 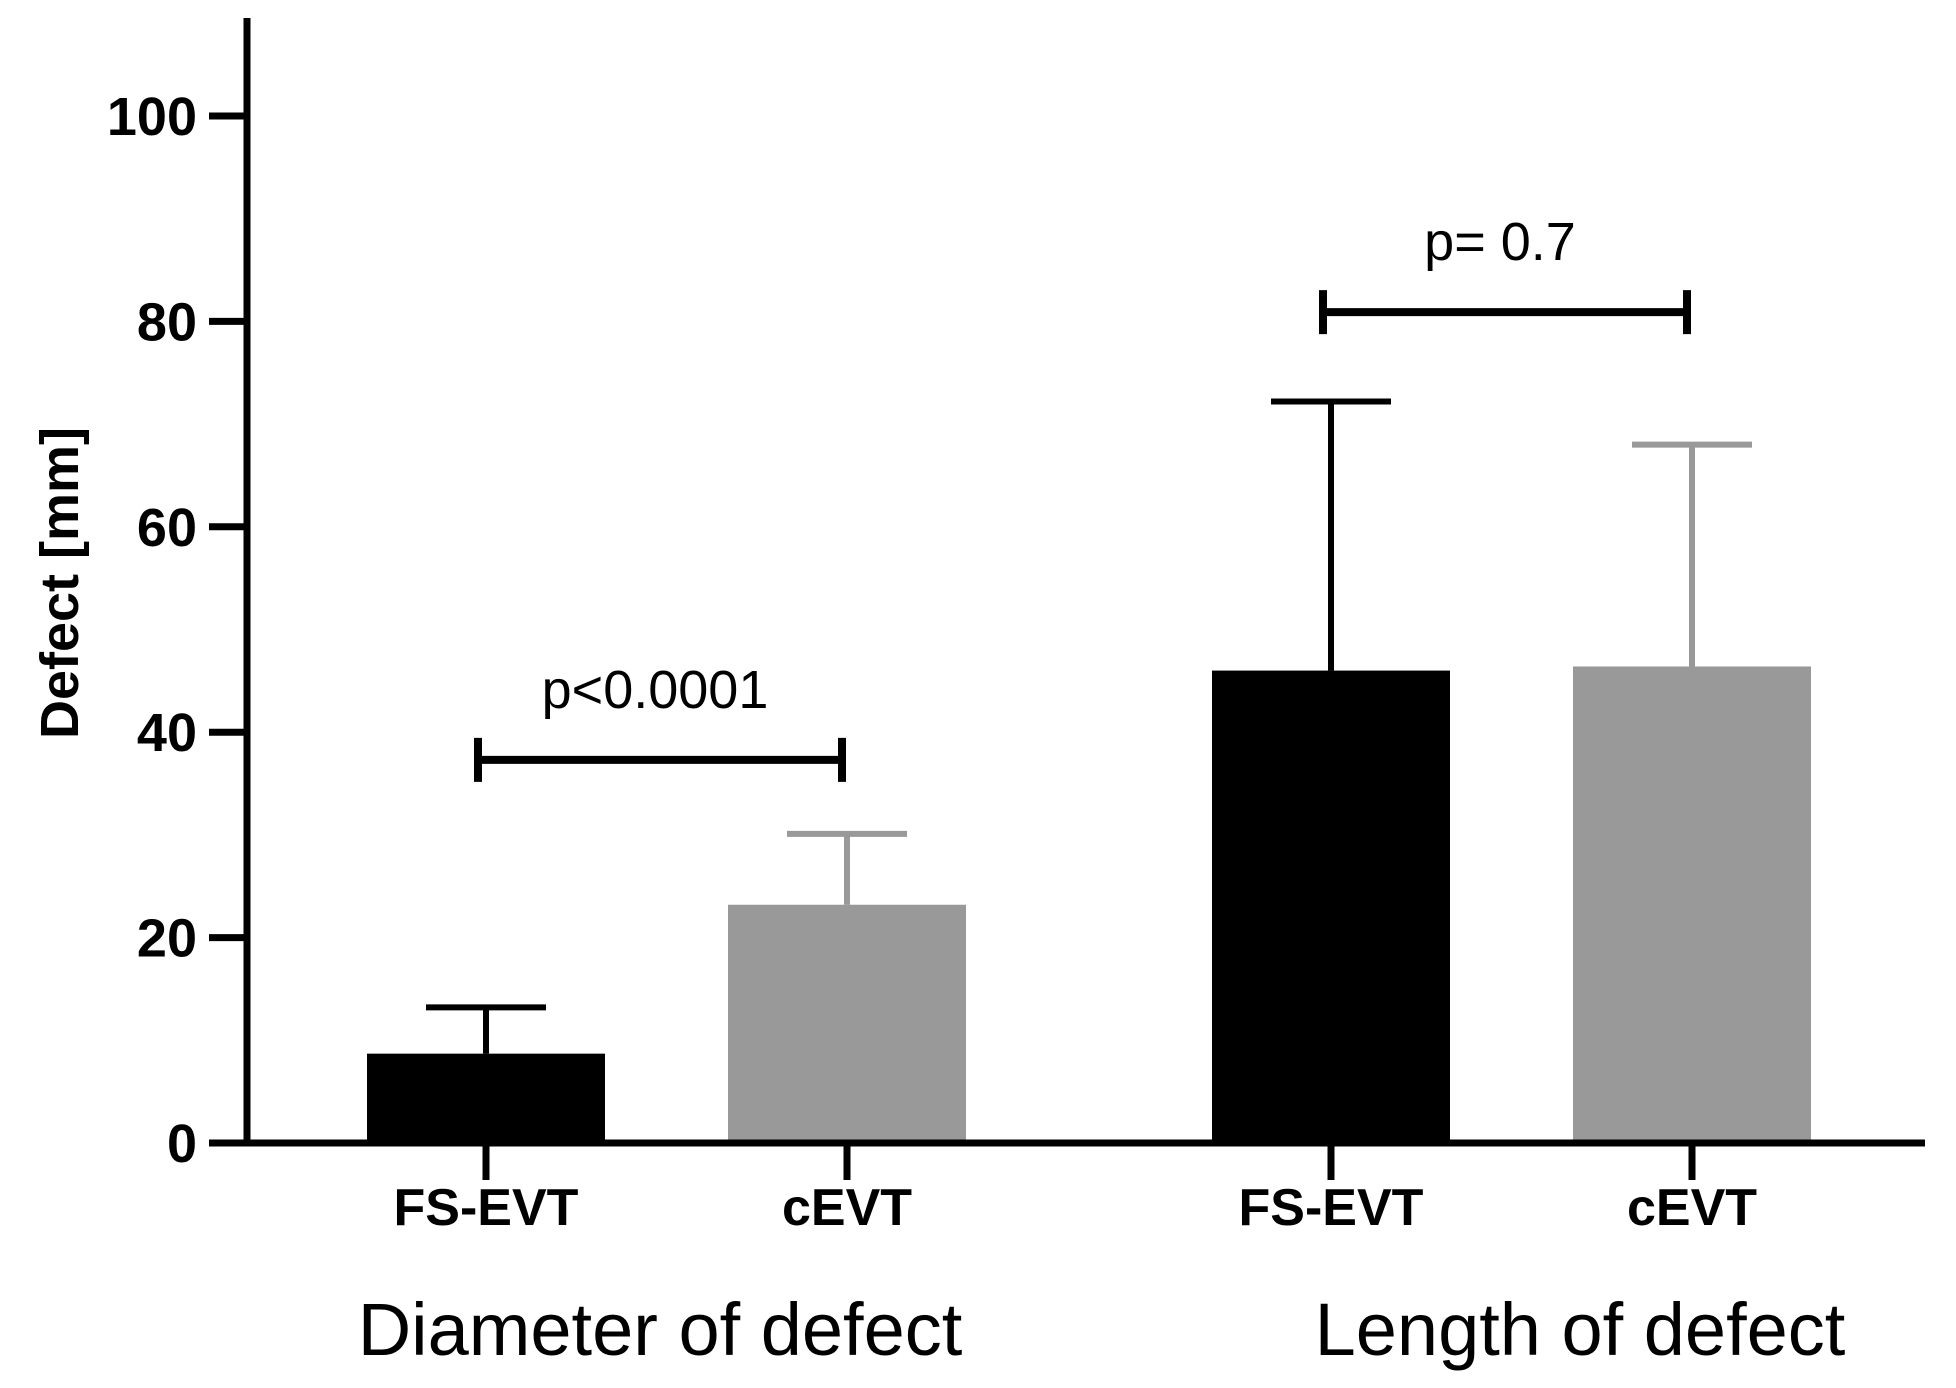 What do you see at coordinates (1692, 904) in the screenshot?
I see `group-2-cevt-bar` at bounding box center [1692, 904].